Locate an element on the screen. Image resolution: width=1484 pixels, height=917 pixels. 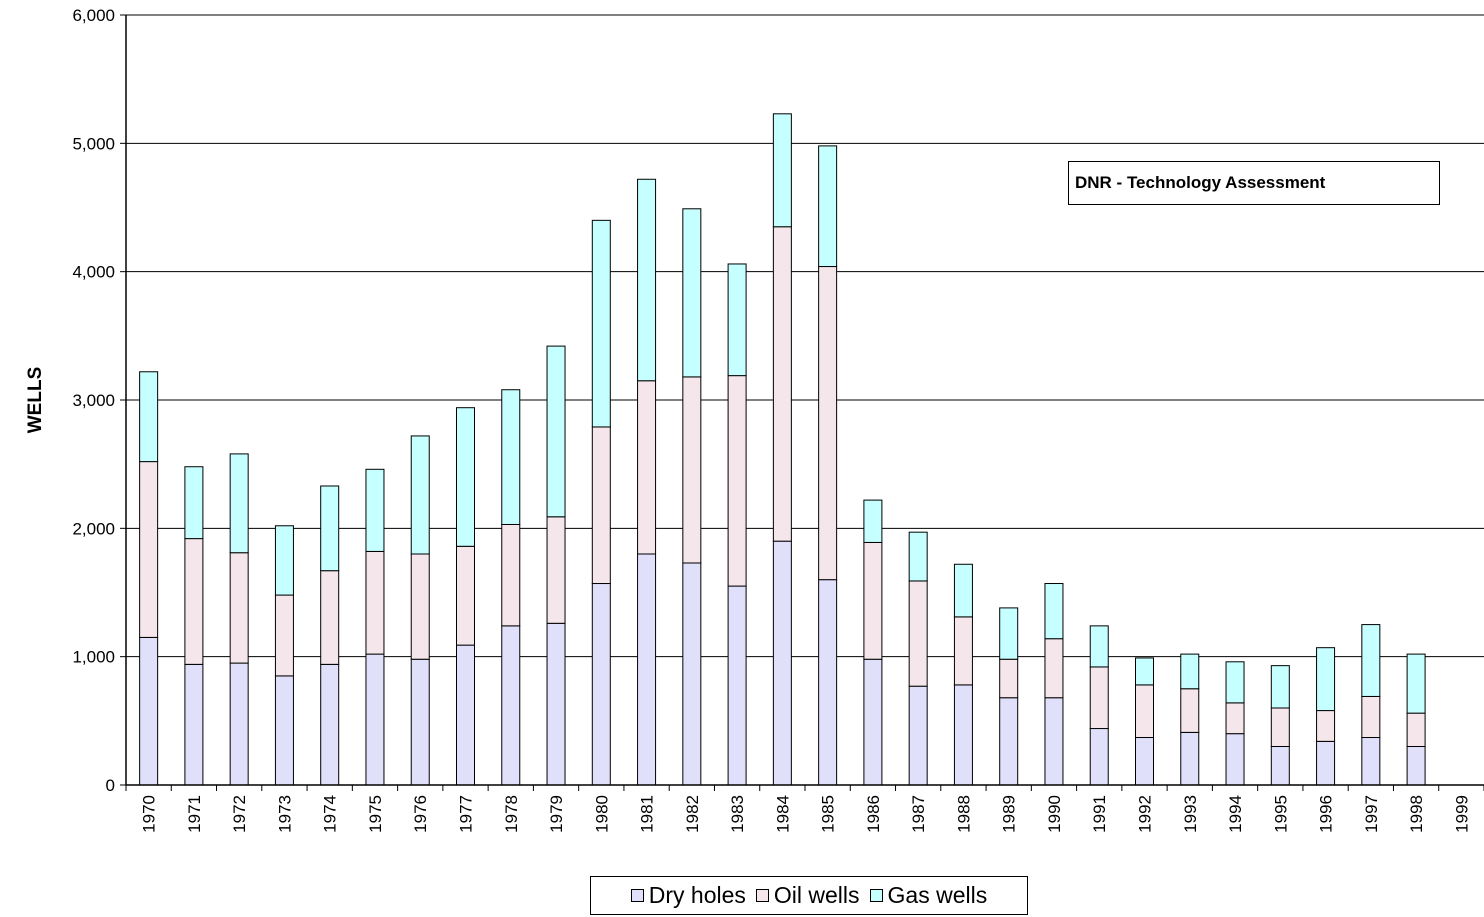
x-tick-label: 1995 is located at coordinates (1280, 814).